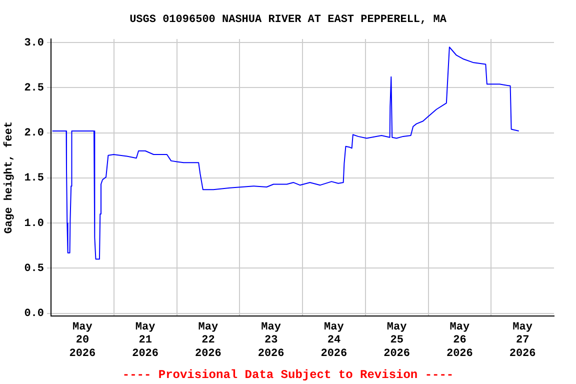  I want to click on x-tick-label: May 21 2026, so click(145, 340).